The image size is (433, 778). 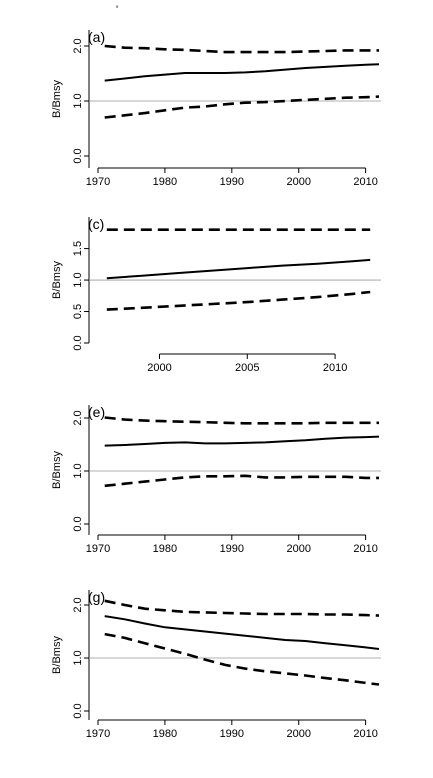 What do you see at coordinates (96, 224) in the screenshot?
I see `panel-label: (c)` at bounding box center [96, 224].